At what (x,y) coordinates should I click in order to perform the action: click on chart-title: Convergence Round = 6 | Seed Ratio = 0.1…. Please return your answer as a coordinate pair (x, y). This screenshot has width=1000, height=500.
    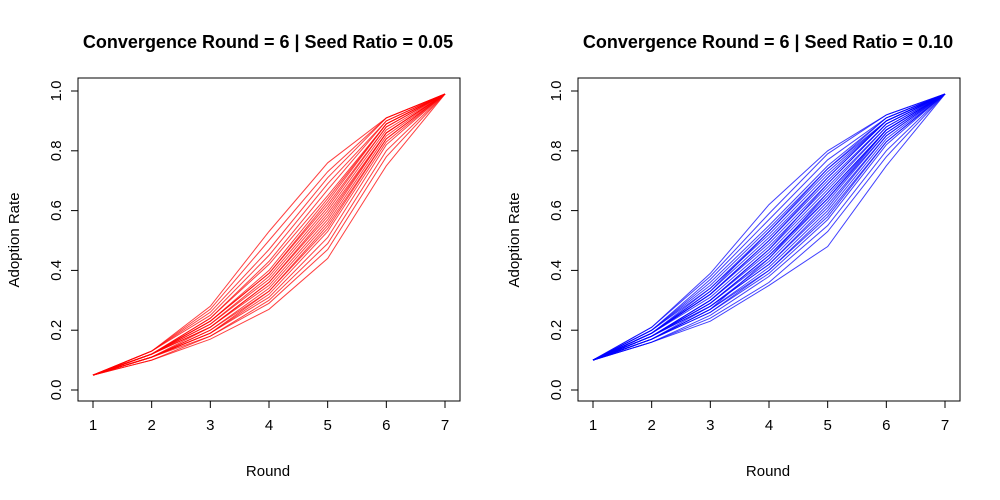
    Looking at the image, I should click on (768, 42).